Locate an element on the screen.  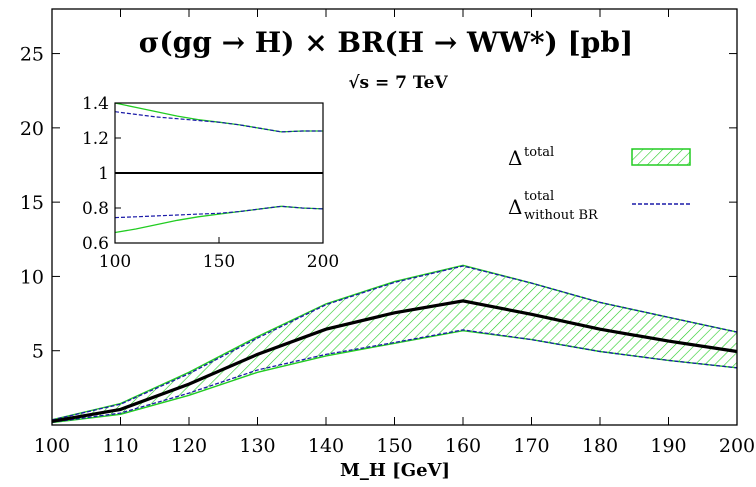
inset-x-tick-label: 200 is located at coordinates (323, 262).